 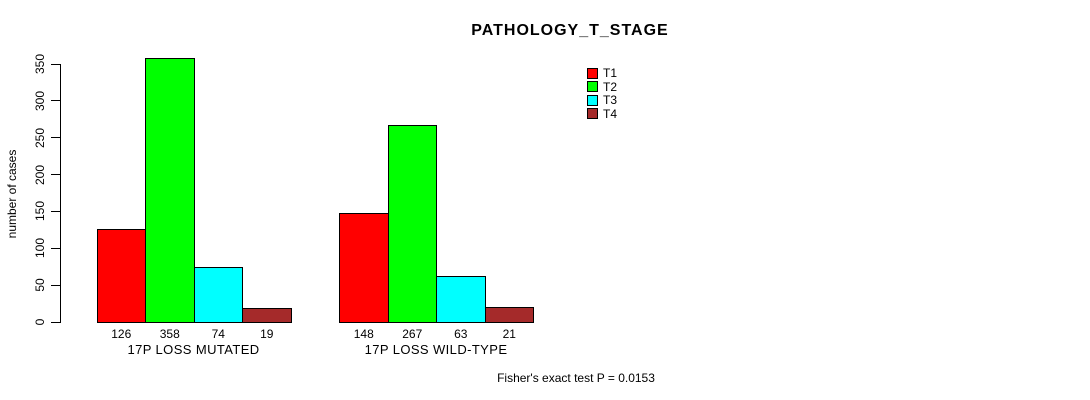 What do you see at coordinates (40, 285) in the screenshot?
I see `y-tick-label: 50` at bounding box center [40, 285].